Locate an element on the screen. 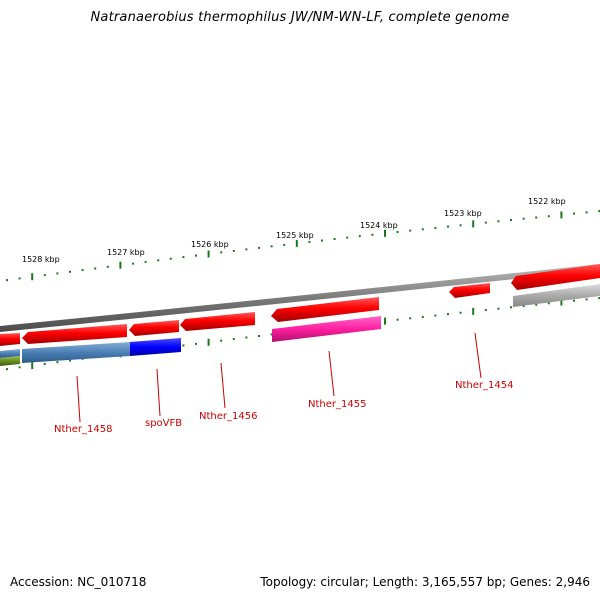 Image resolution: width=600 pixels, height=600 pixels. feature-band-olive is located at coordinates (10, 361).